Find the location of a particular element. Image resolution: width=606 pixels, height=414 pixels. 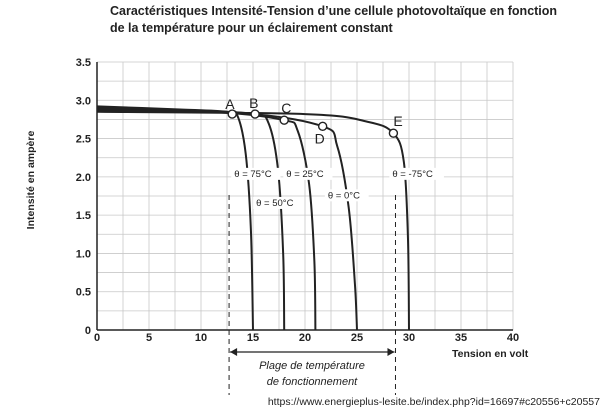

range-arrowhead-left is located at coordinates (234, 352).